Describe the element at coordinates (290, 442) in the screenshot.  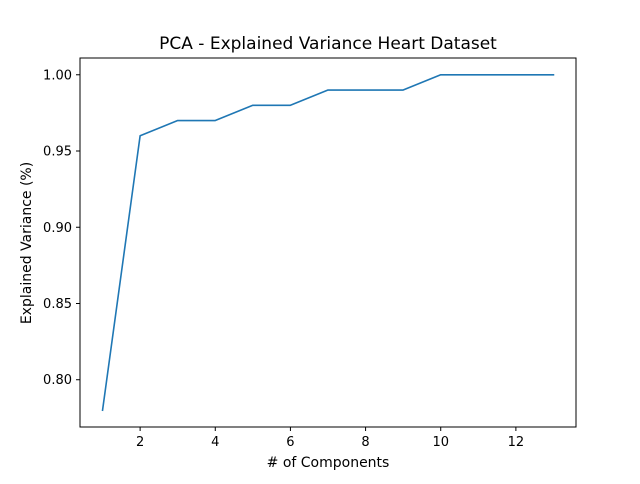
I see `x-tick-label: 6` at that location.